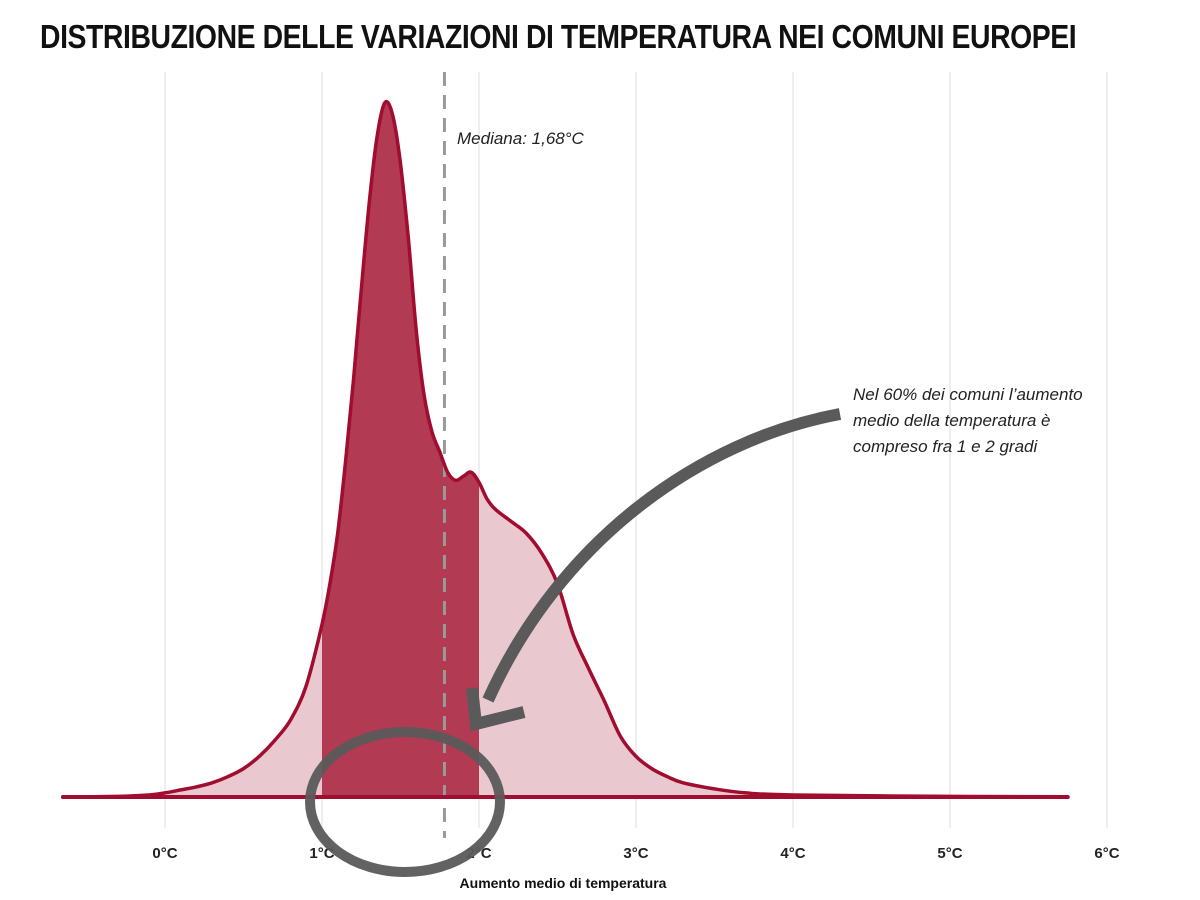  I want to click on arrow-curve, so click(662, 555).